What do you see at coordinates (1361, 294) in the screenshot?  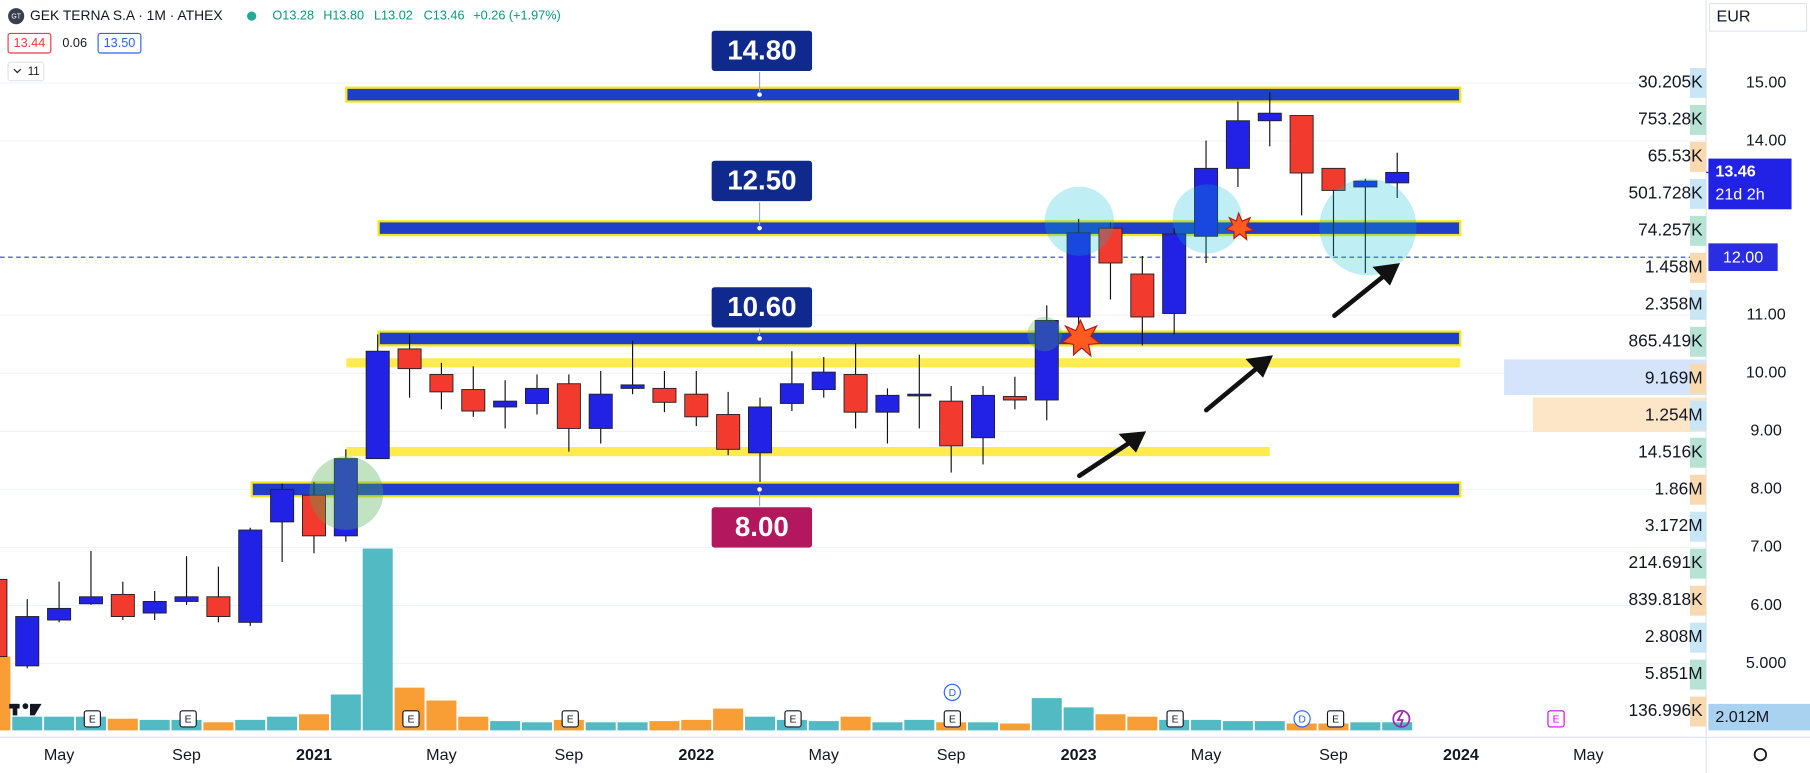 I see `arrow` at bounding box center [1361, 294].